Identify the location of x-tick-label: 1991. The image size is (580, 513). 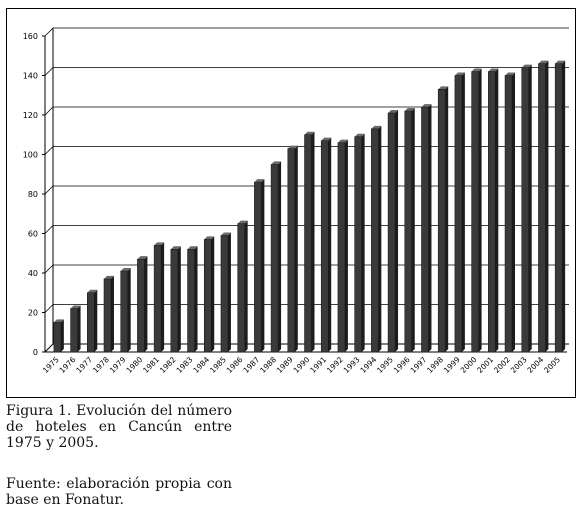
(318, 365).